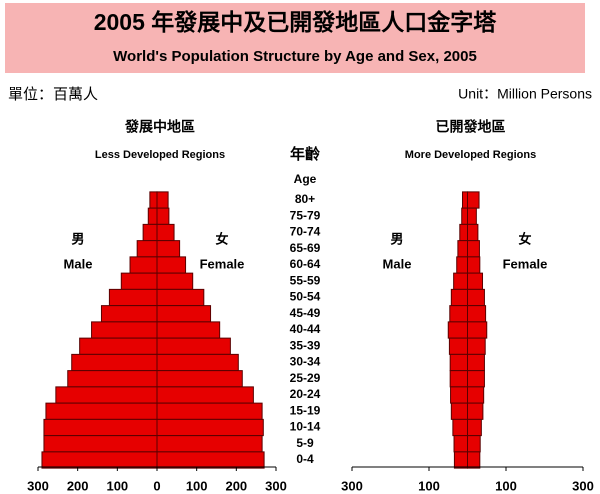 The width and height of the screenshot is (600, 494). What do you see at coordinates (305, 232) in the screenshot?
I see `age-label: 70-74` at bounding box center [305, 232].